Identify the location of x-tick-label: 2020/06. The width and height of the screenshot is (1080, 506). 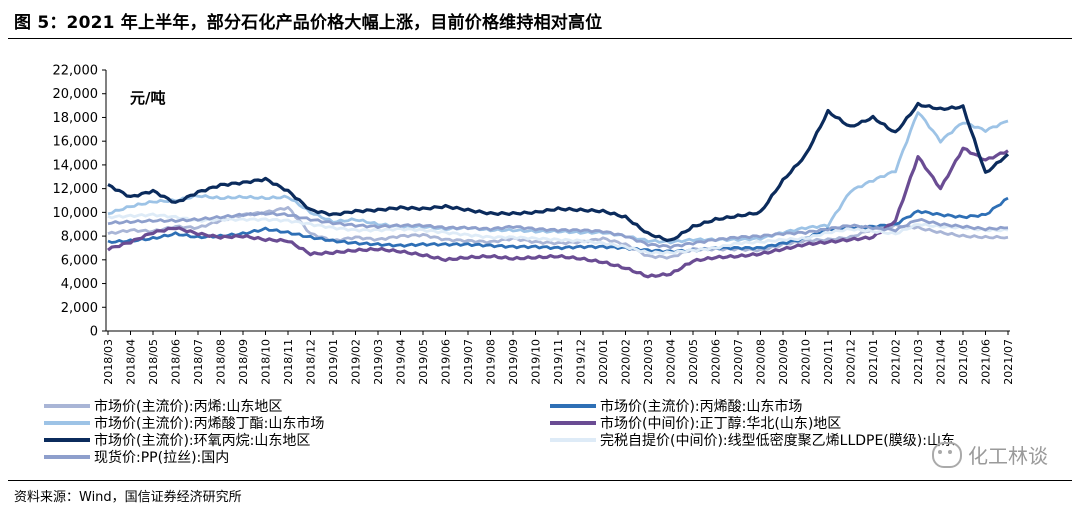
(716, 362).